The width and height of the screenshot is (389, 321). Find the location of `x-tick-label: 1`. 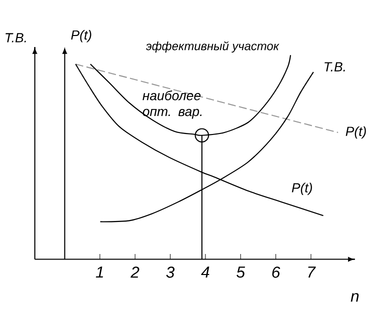

x-tick-label: 1 is located at coordinates (99, 272).